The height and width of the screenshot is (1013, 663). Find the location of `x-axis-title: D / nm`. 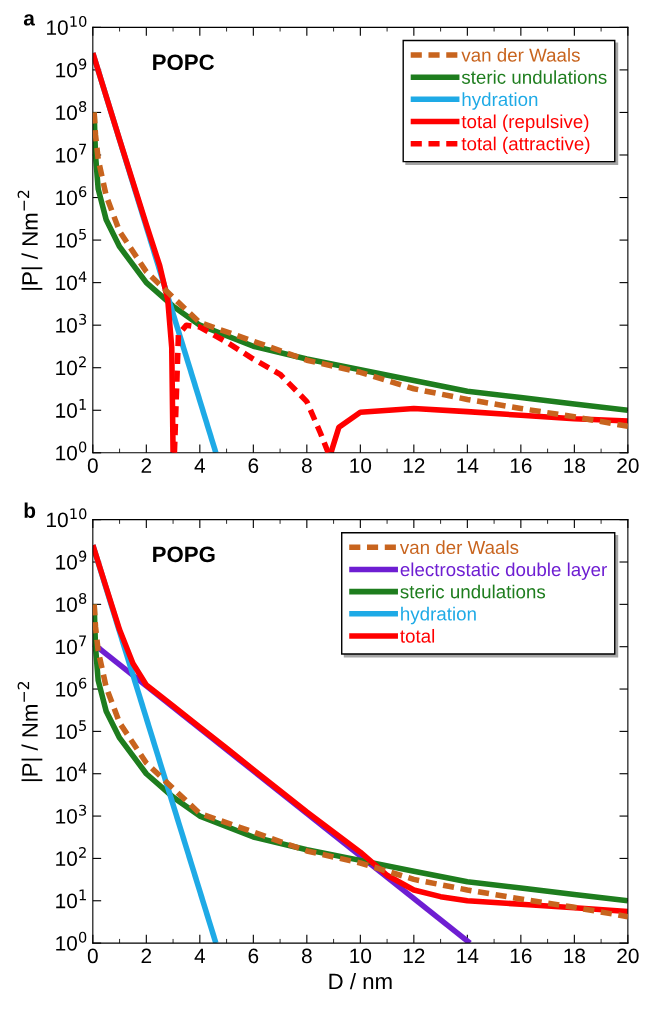

x-axis-title: D / nm is located at coordinates (360, 981).